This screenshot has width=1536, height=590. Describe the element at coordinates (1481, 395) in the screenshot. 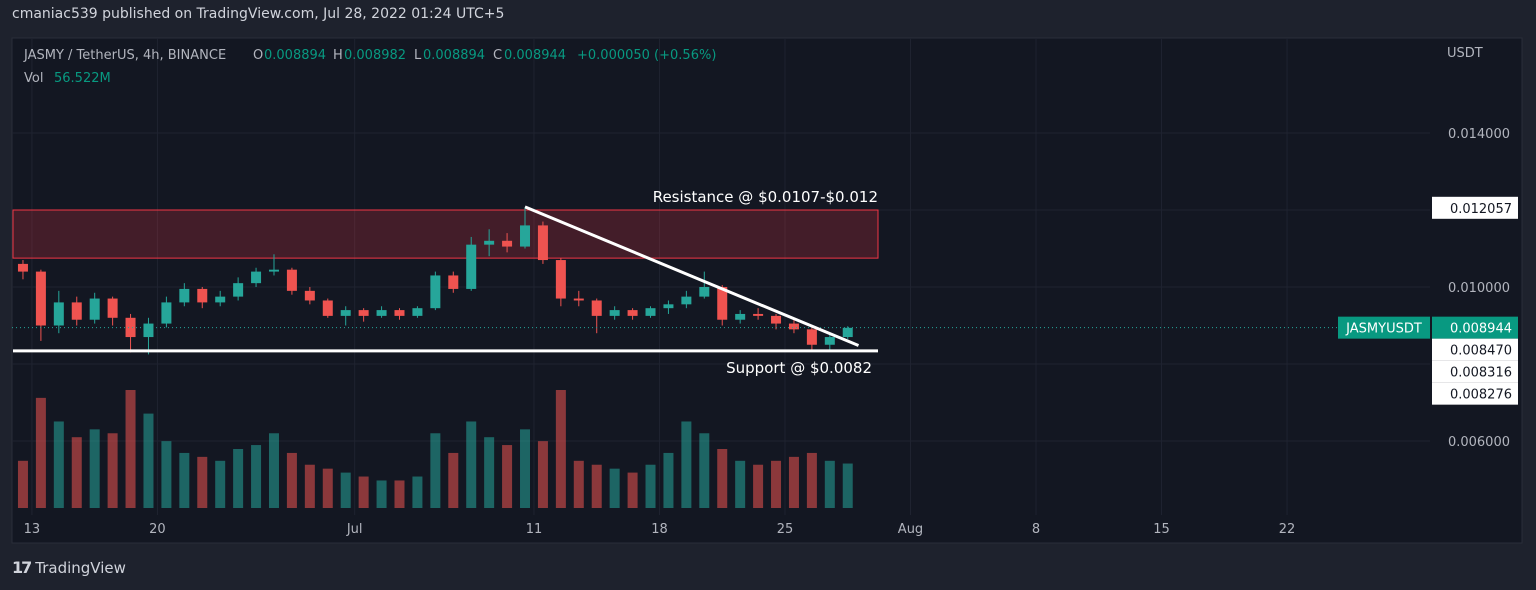

I see `price-label-text: 0.008276` at that location.